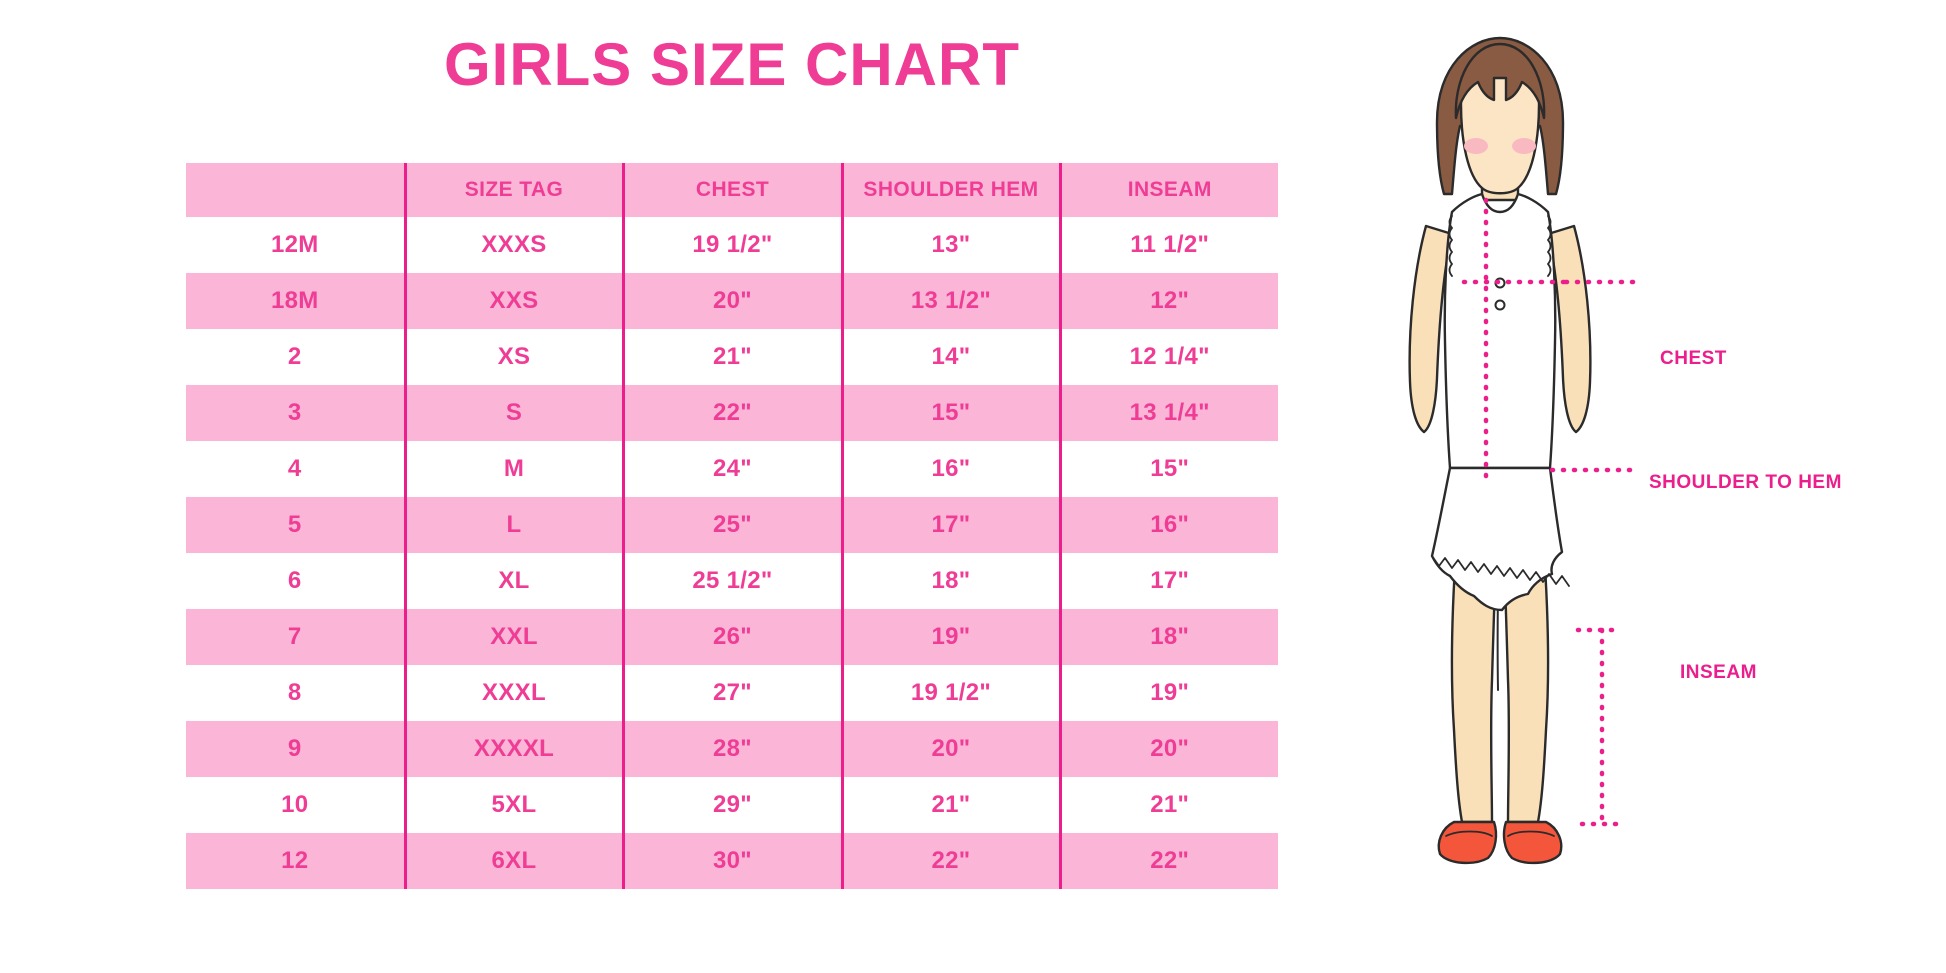 This screenshot has height=973, width=1946. Describe the element at coordinates (295, 525) in the screenshot. I see `cell-size: 5` at that location.